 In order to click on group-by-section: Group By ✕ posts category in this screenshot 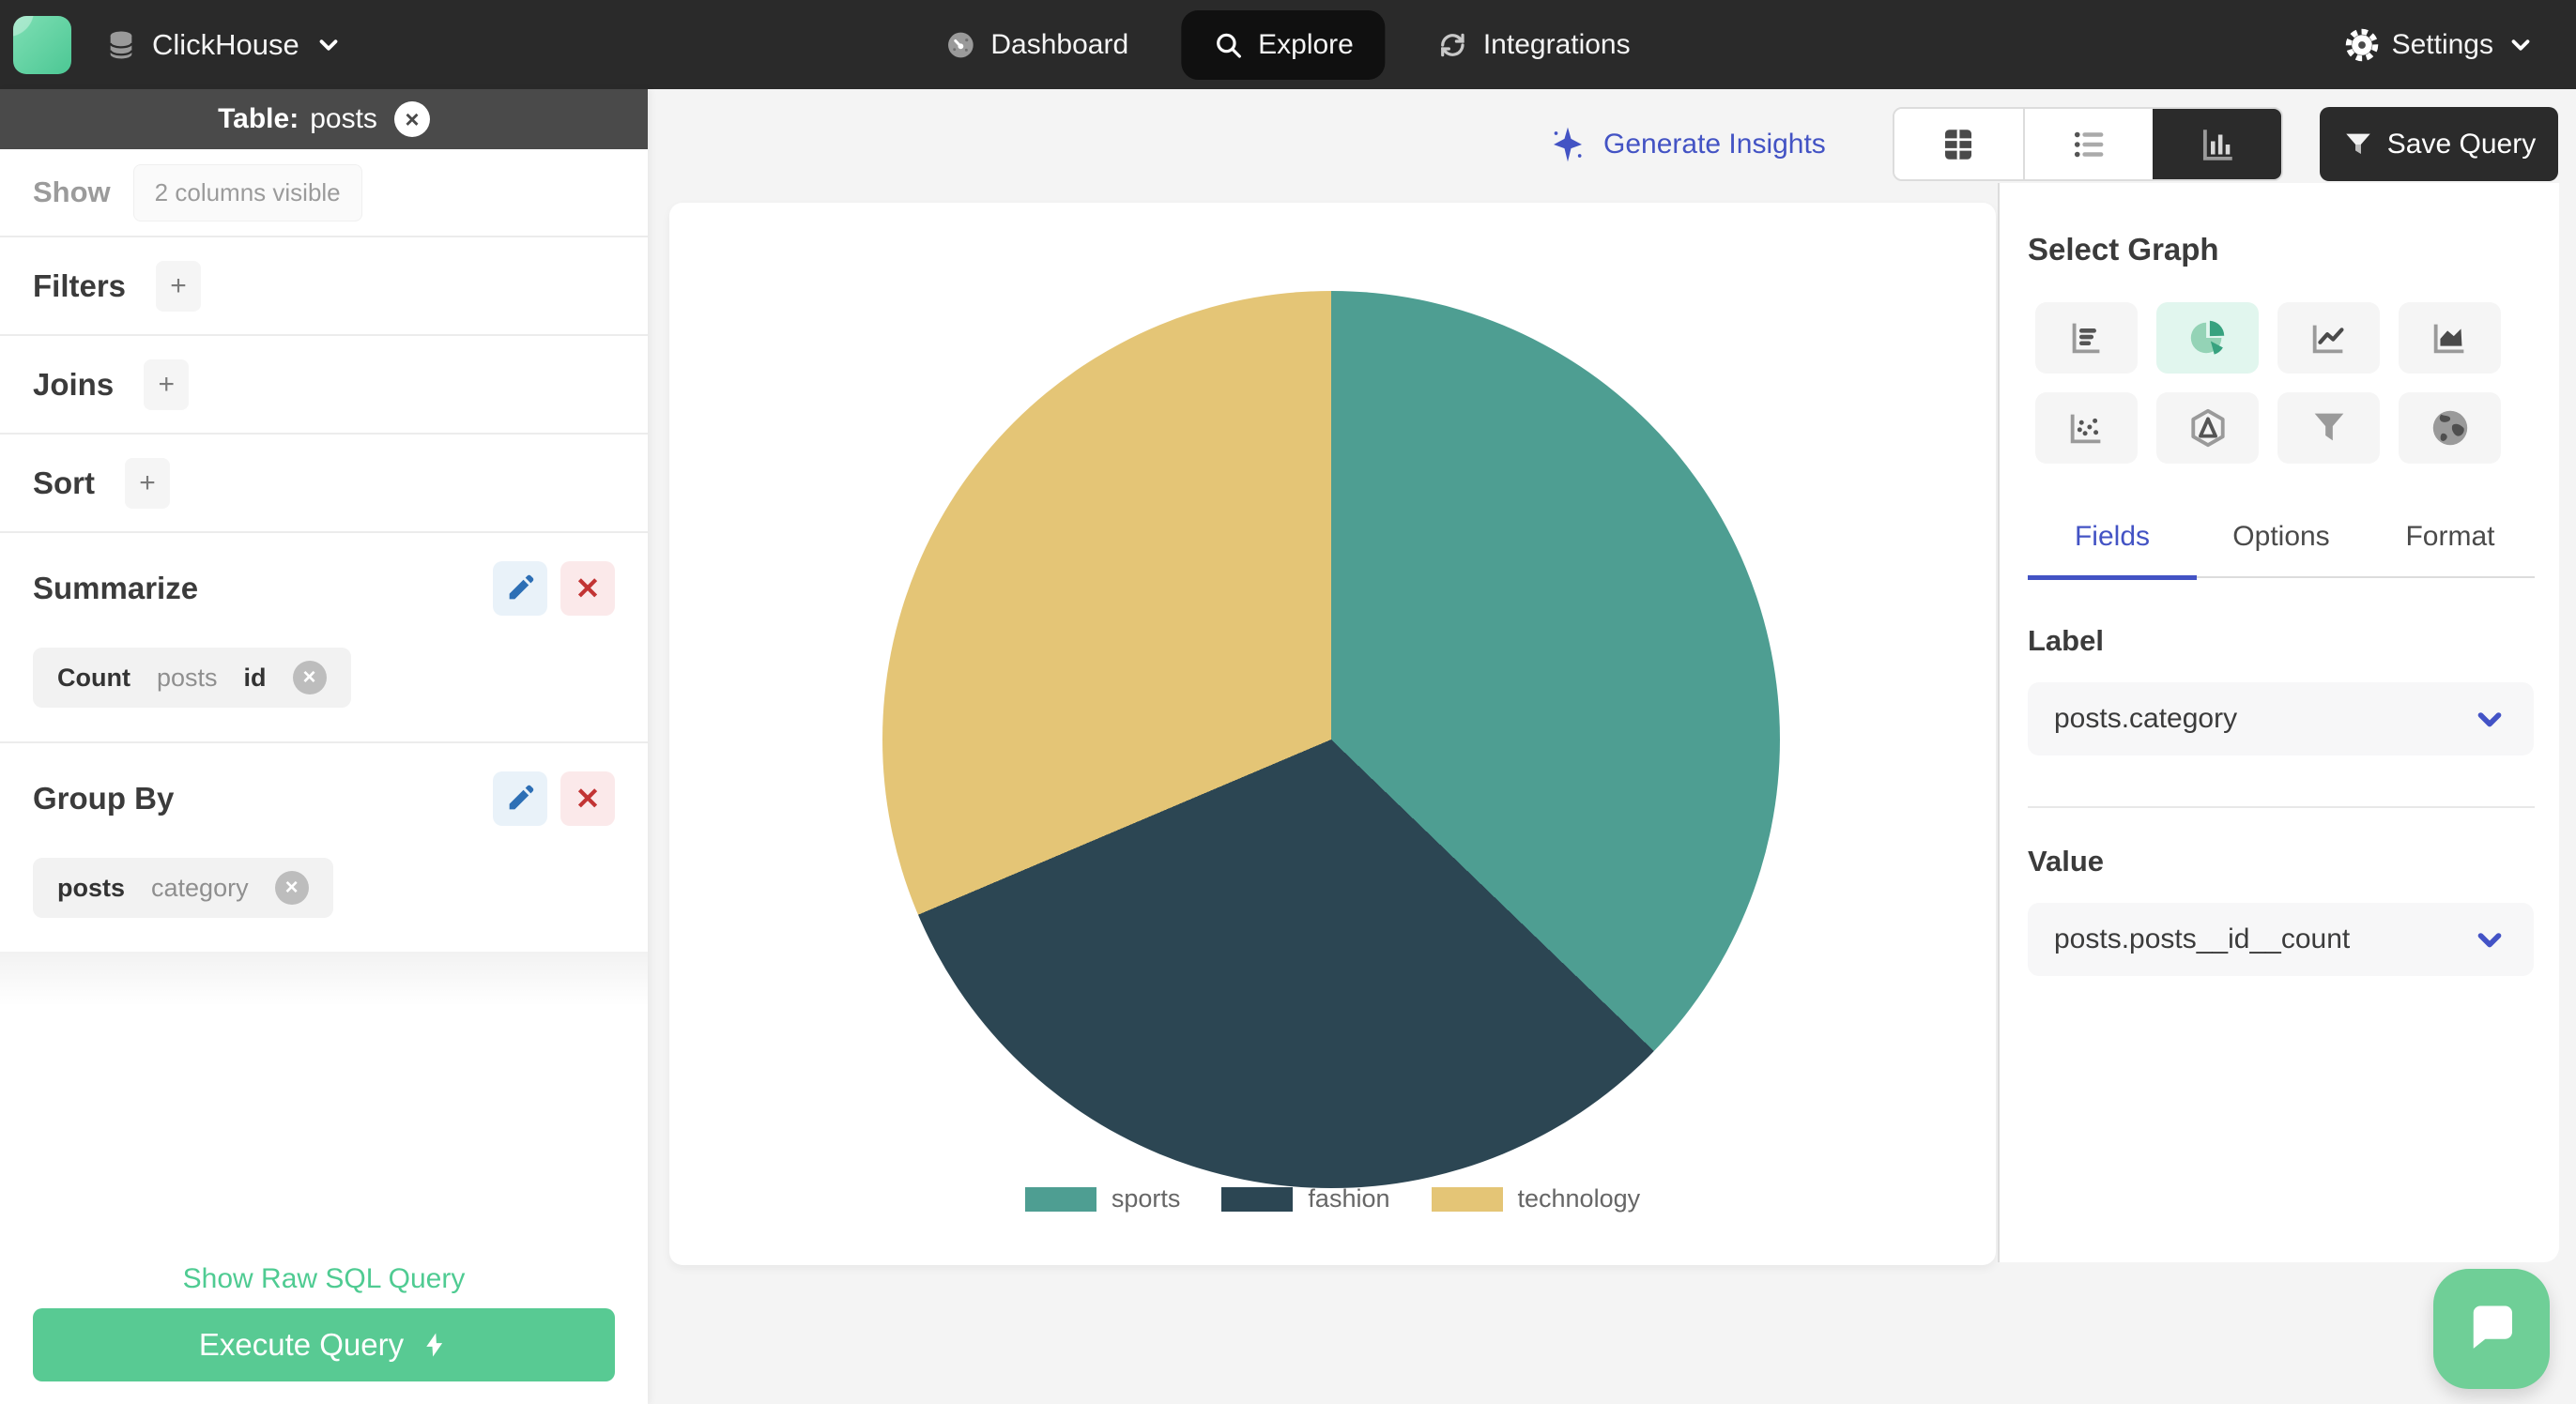, I will do `click(324, 847)`.